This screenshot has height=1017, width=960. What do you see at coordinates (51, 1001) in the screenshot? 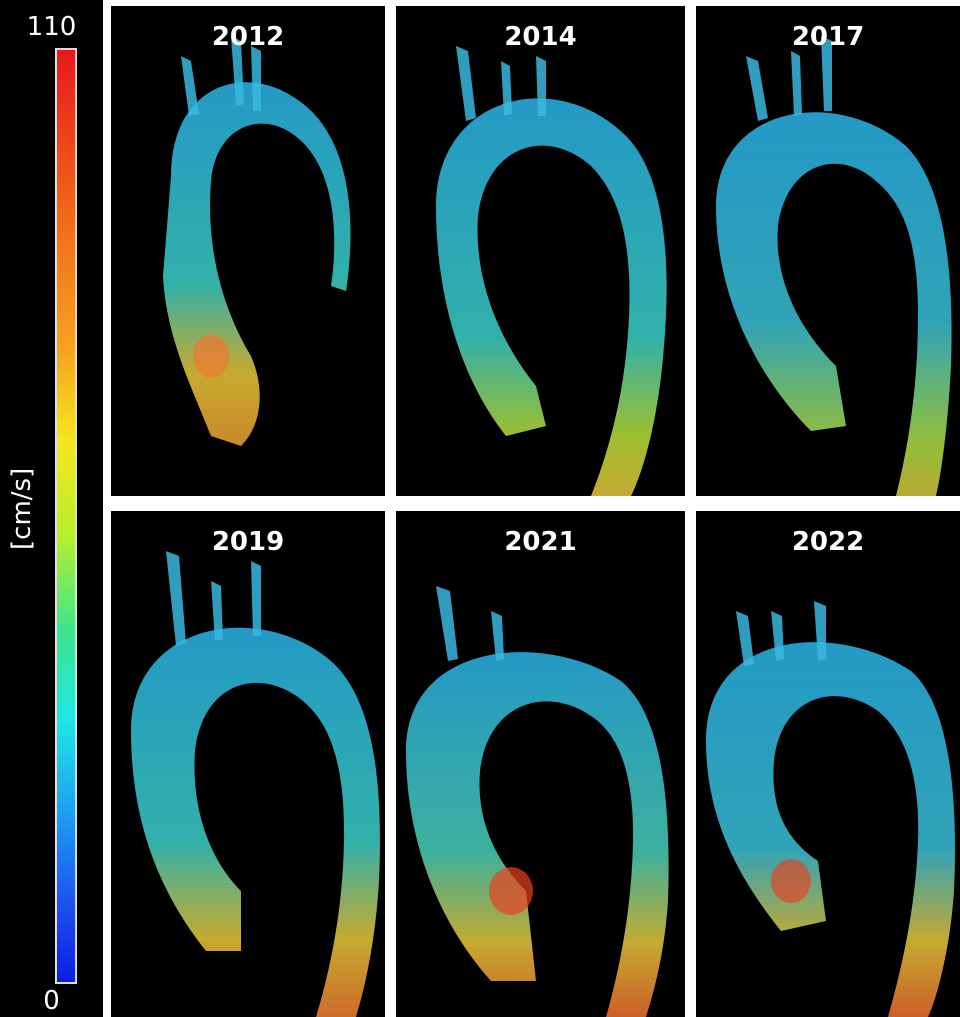
I see `colorbar-min-label: 0` at bounding box center [51, 1001].